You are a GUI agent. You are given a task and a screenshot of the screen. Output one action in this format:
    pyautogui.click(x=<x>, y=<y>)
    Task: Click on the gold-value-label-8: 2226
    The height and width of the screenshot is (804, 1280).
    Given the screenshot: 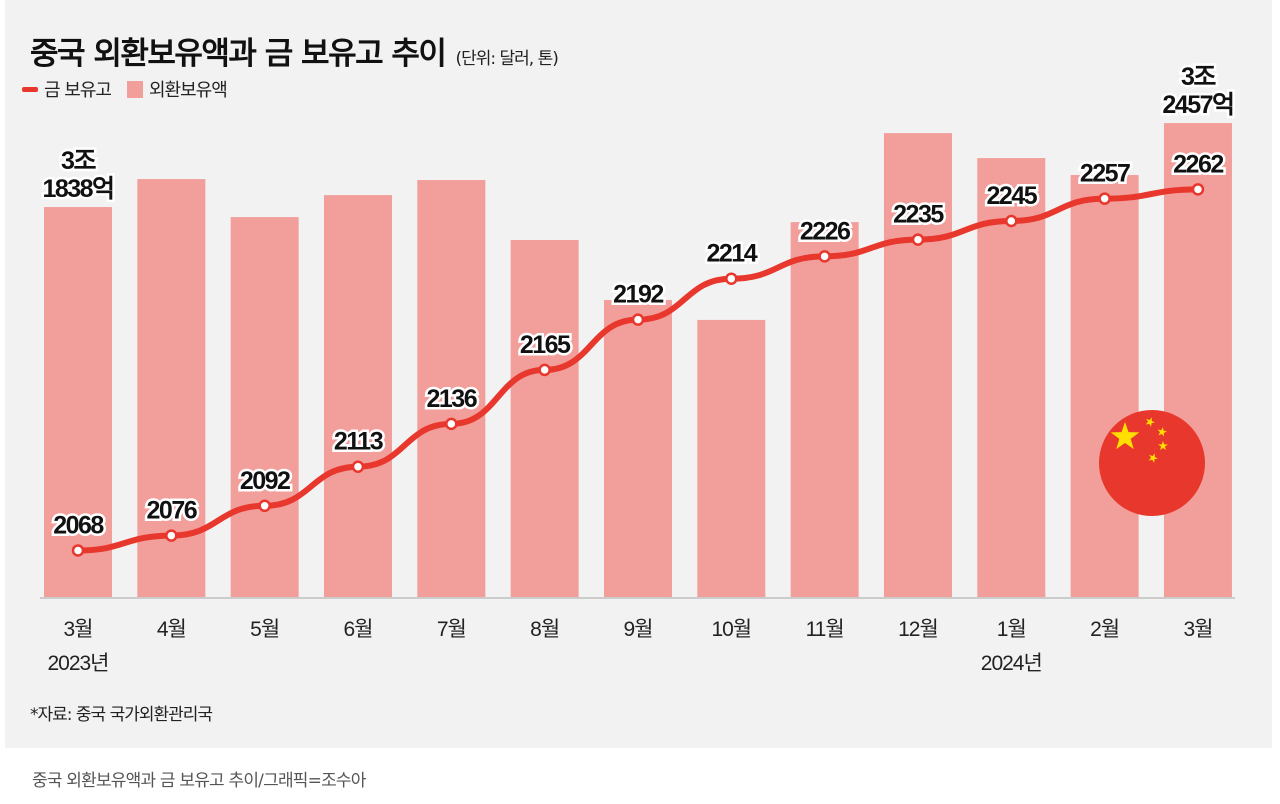 What is the action you would take?
    pyautogui.click(x=825, y=231)
    